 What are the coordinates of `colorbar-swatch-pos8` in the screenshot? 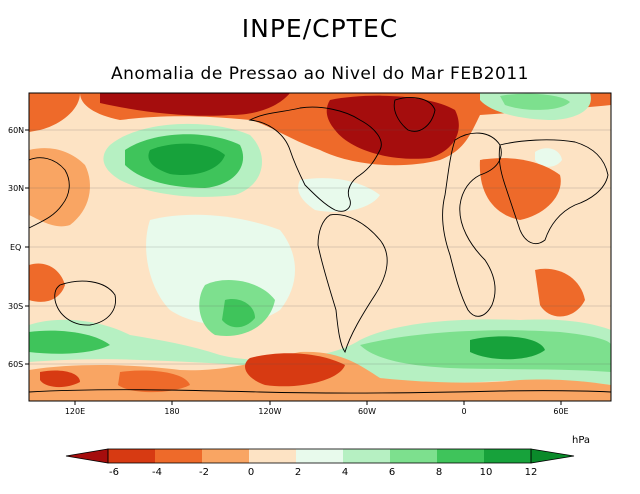 It's located at (507, 456).